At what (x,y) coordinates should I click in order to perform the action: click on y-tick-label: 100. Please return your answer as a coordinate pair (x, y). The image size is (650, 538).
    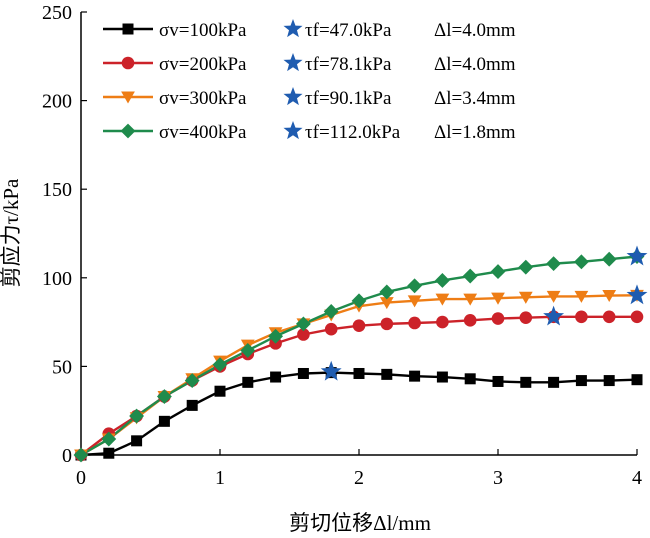
    Looking at the image, I should click on (57, 279).